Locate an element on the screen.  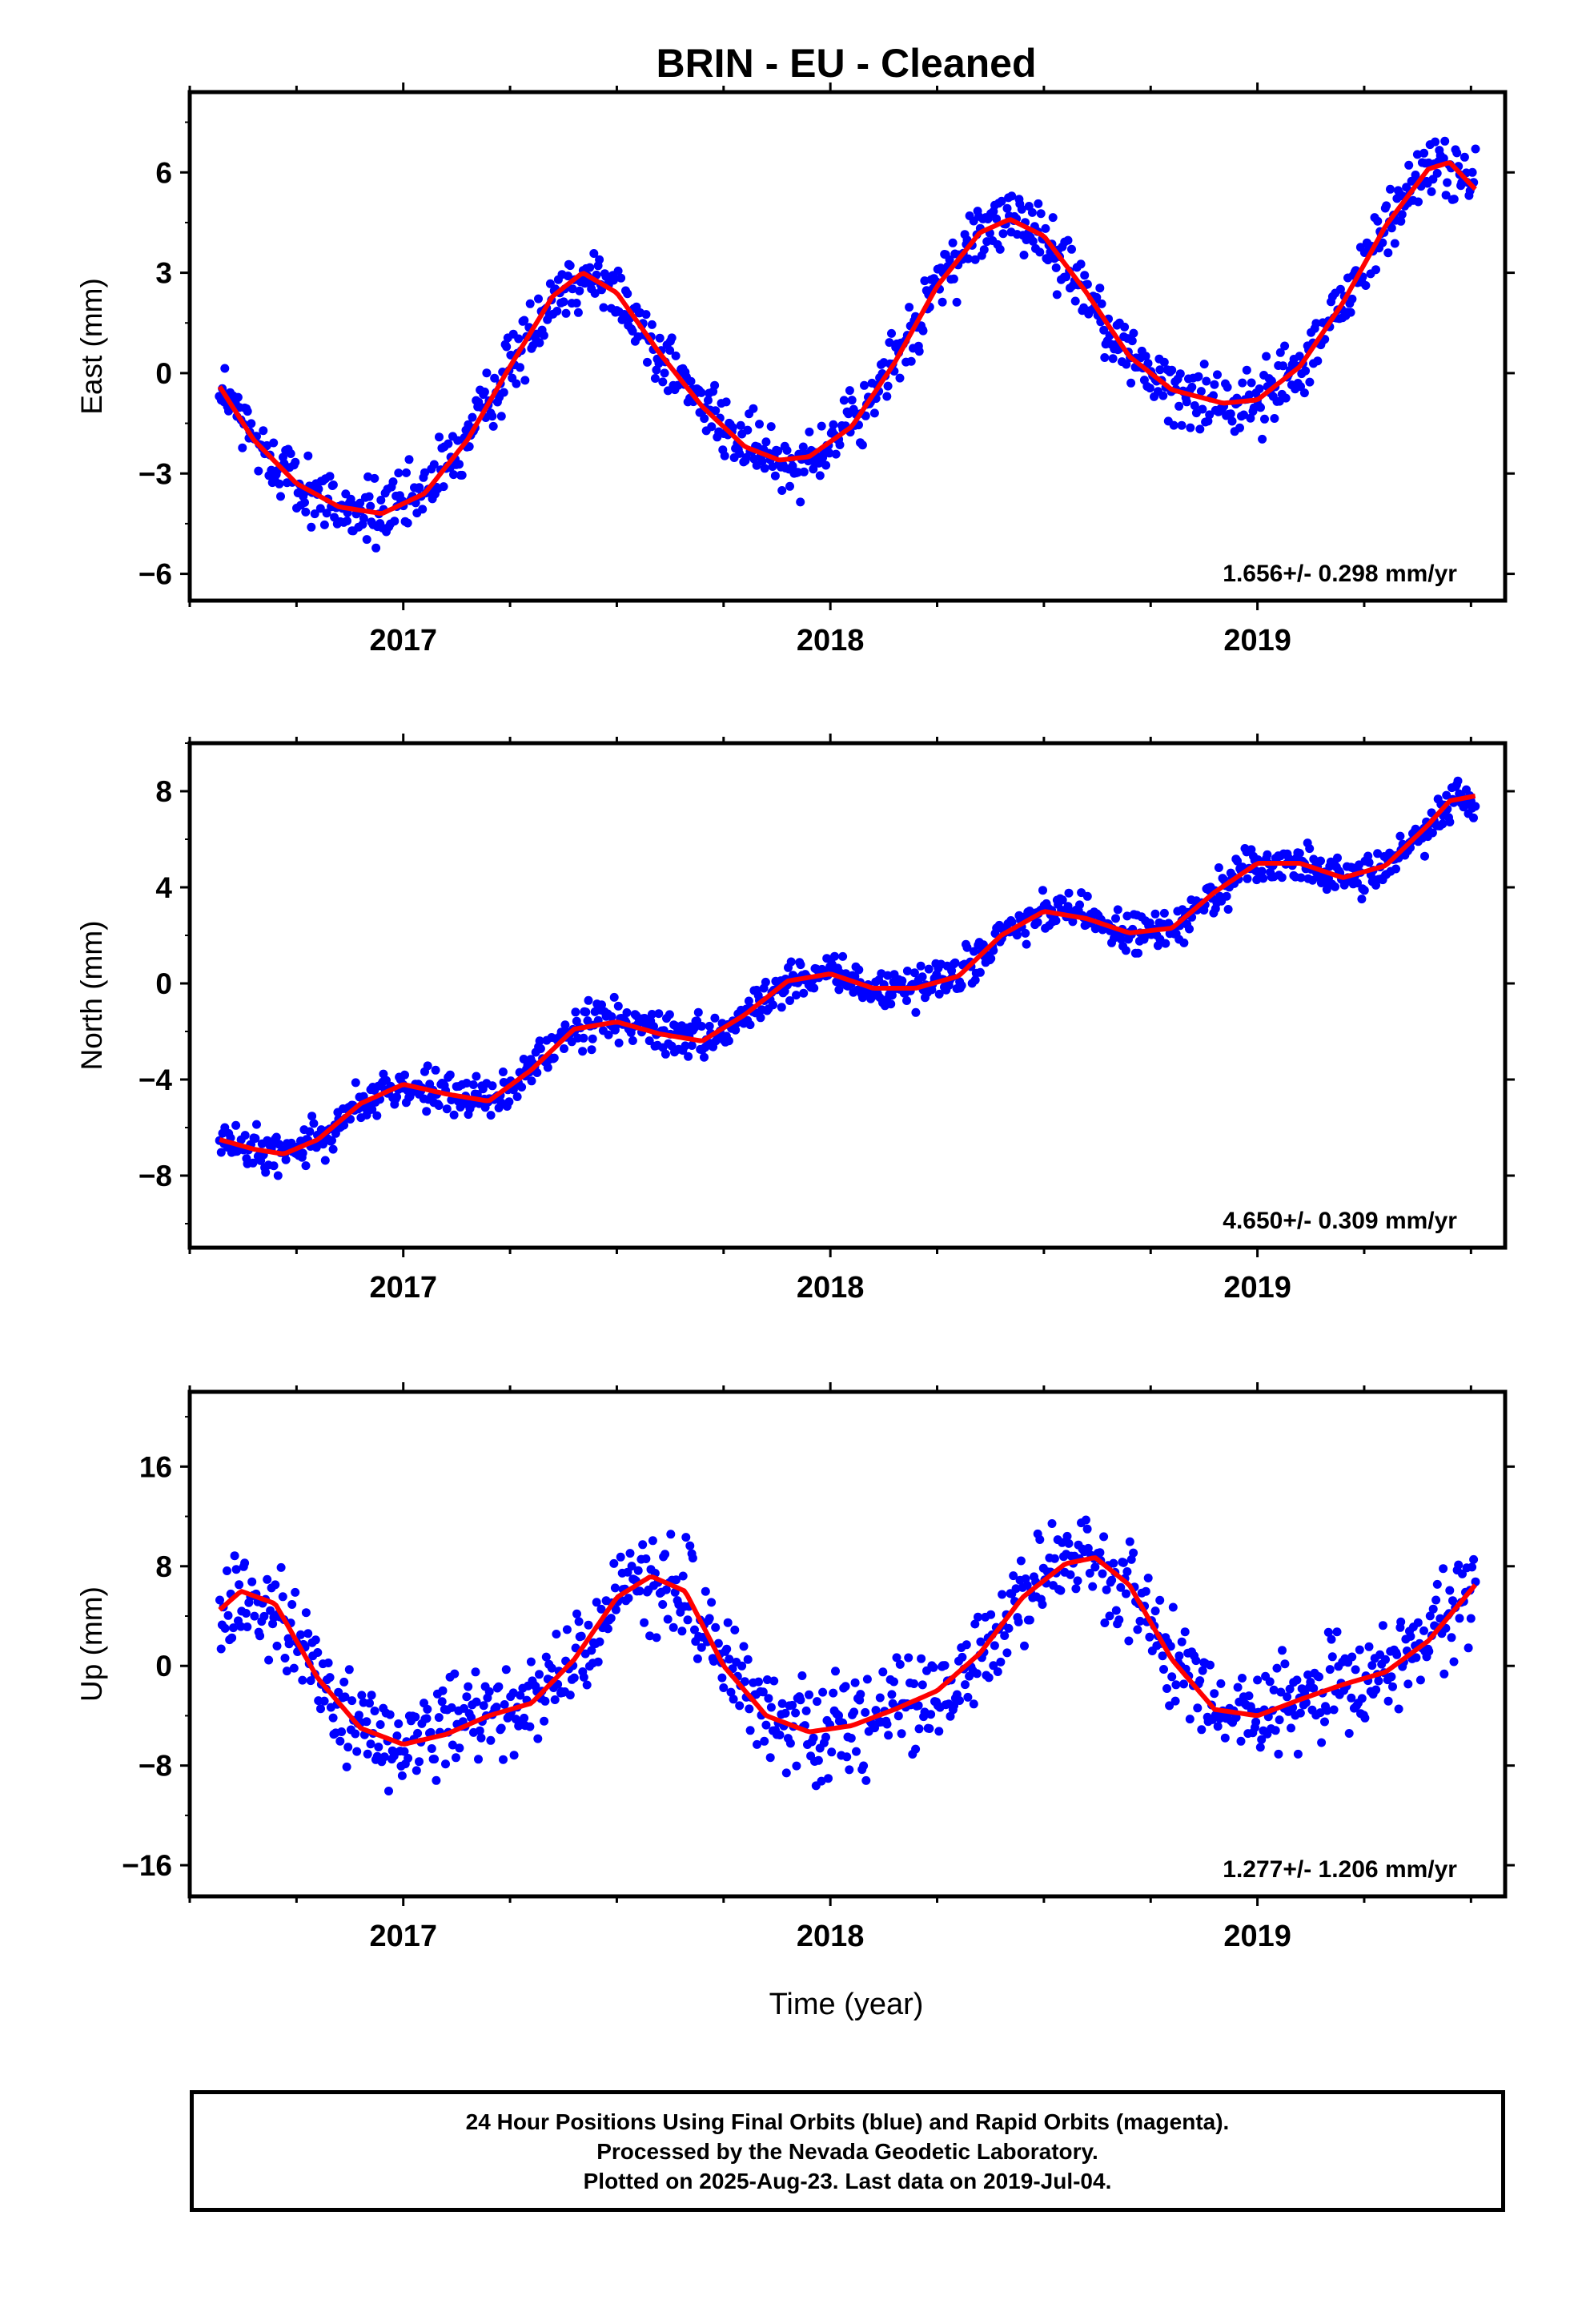
x-tick-label: 2017 is located at coordinates (403, 1936).